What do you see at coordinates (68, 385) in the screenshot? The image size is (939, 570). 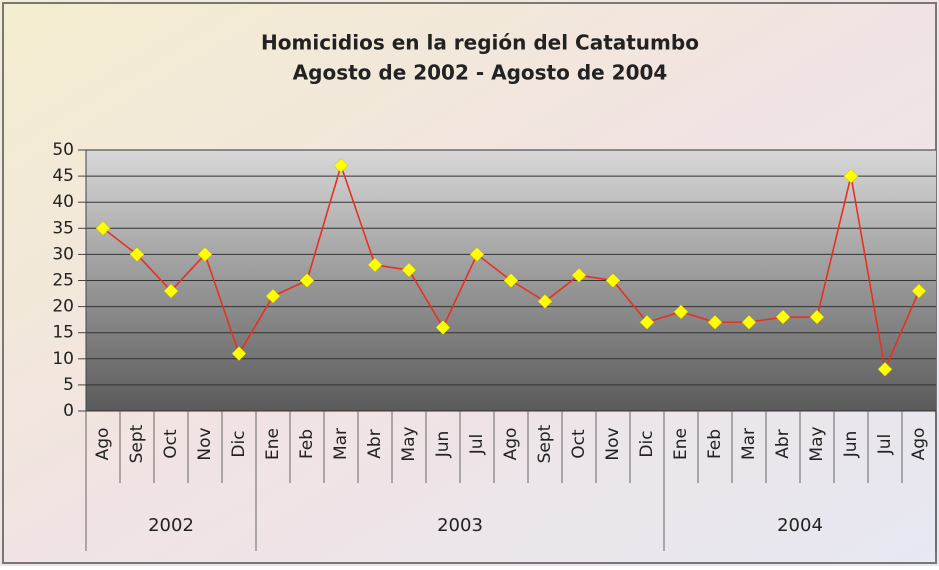 I see `y-tick-label: 5` at bounding box center [68, 385].